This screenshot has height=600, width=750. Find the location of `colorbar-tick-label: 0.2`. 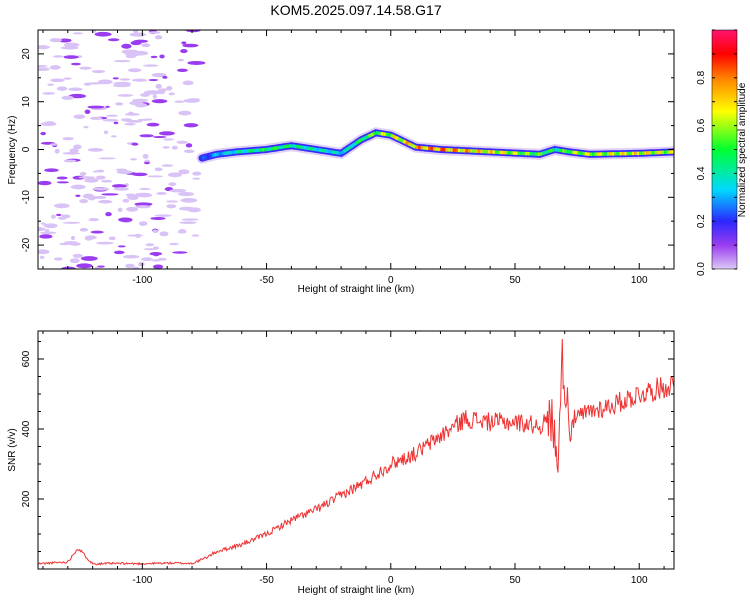

colorbar-tick-label: 0.2 is located at coordinates (701, 221).